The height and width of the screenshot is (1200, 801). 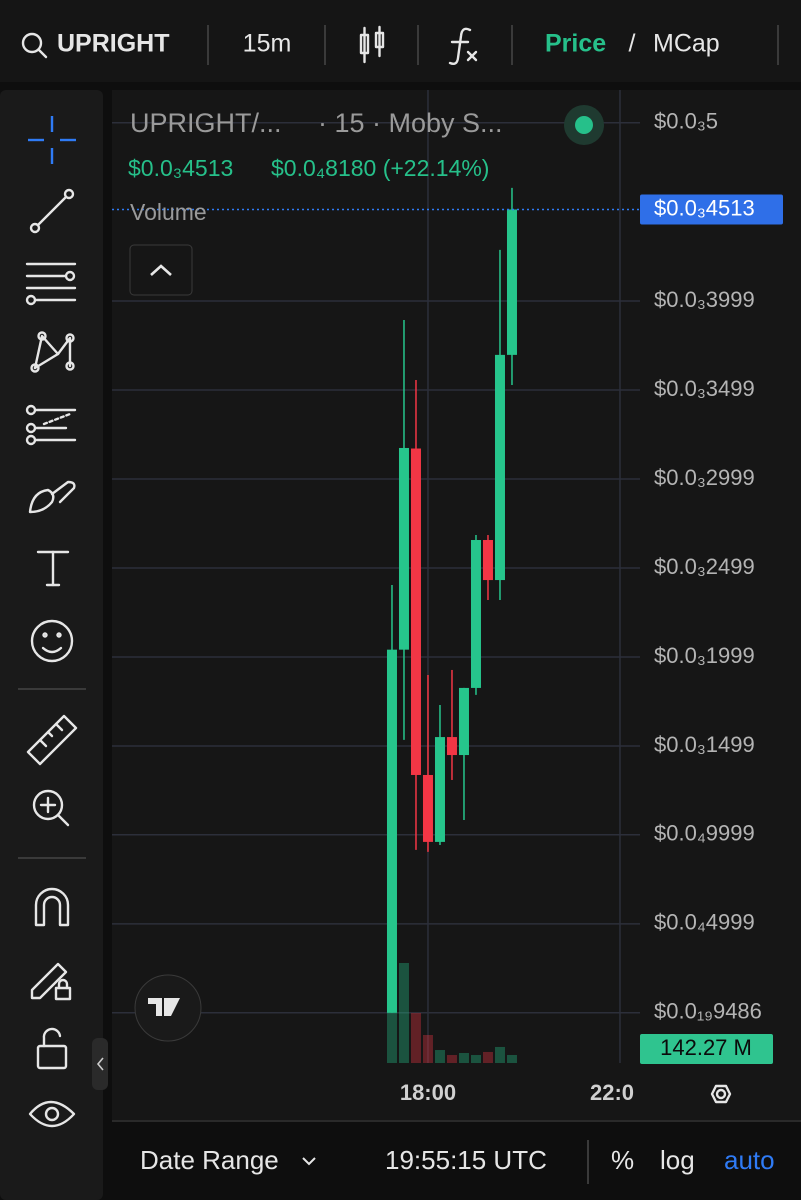 I want to click on clock: 19:55:15 UTC, so click(x=466, y=1160).